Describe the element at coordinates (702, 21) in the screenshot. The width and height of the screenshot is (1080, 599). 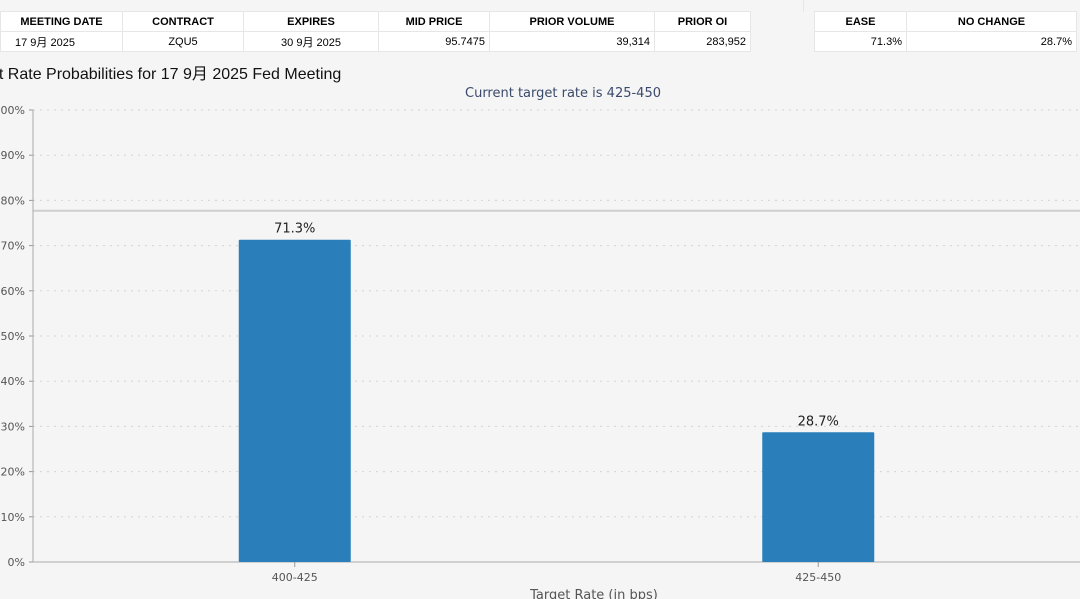
I see `header-prior-oi: PRIOR OI` at that location.